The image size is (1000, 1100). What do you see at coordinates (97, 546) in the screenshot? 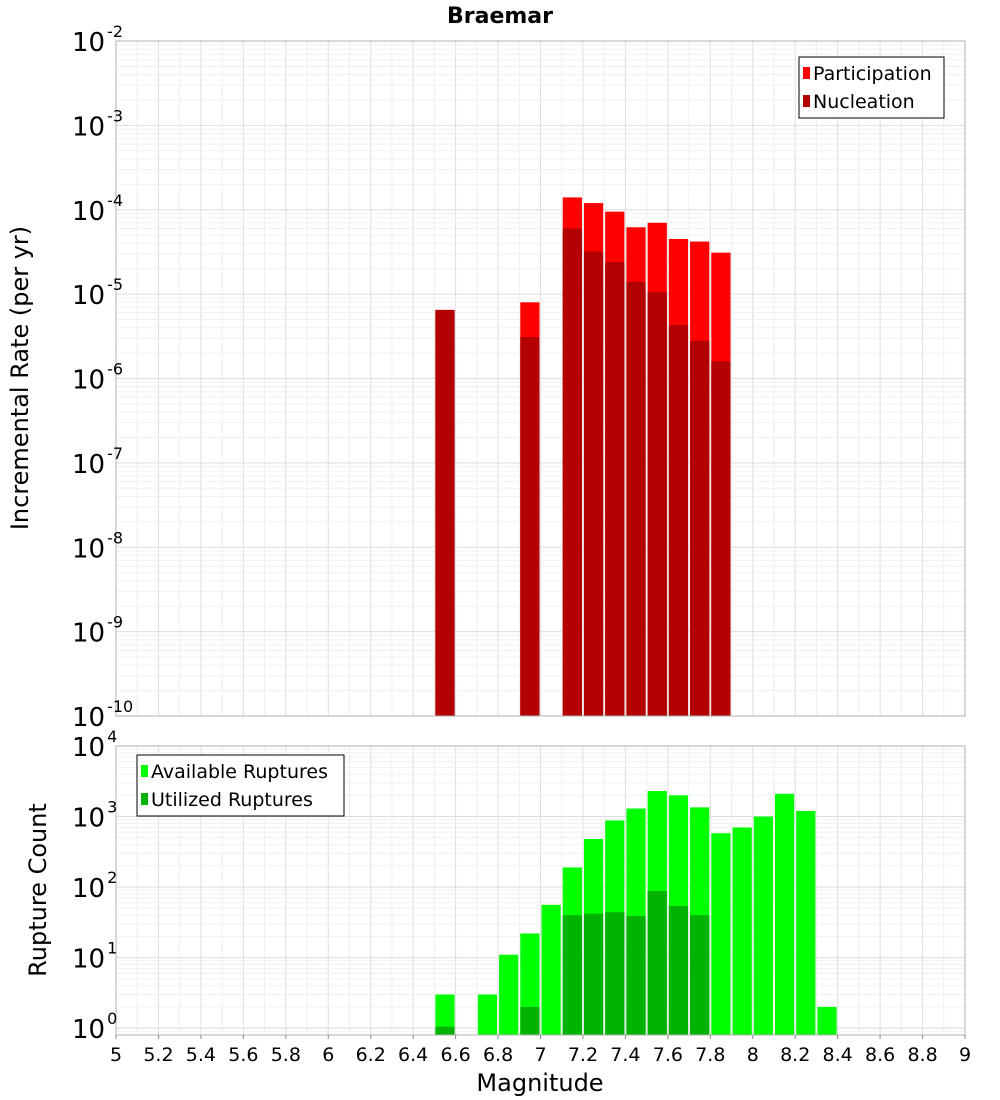
I see `y-tick-label: 10 -8` at bounding box center [97, 546].